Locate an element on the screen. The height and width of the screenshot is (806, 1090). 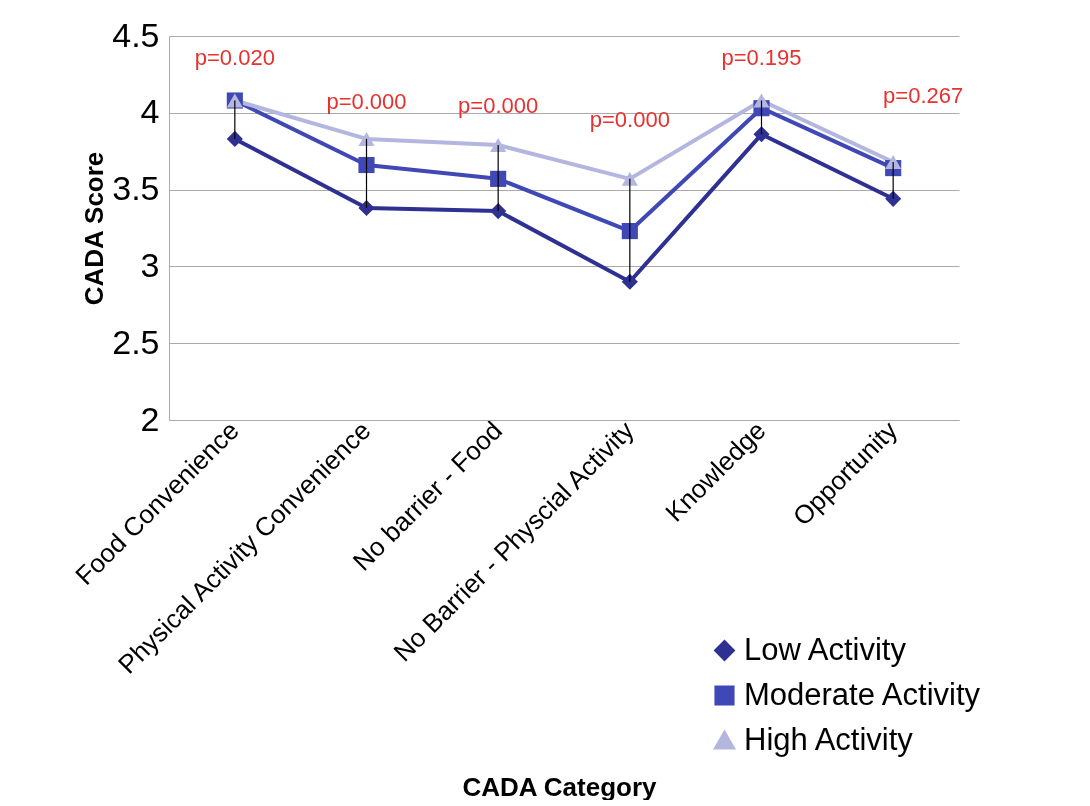
y-tick-label: 2.5 is located at coordinates (136, 341).